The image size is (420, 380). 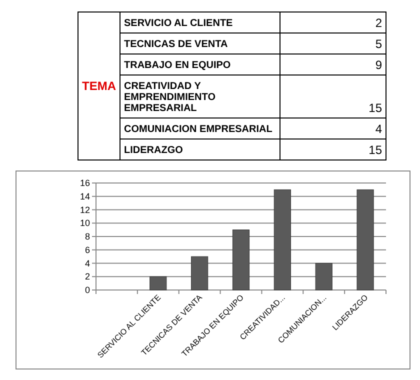 I want to click on category-label: LIDERAZGO, so click(x=154, y=150).